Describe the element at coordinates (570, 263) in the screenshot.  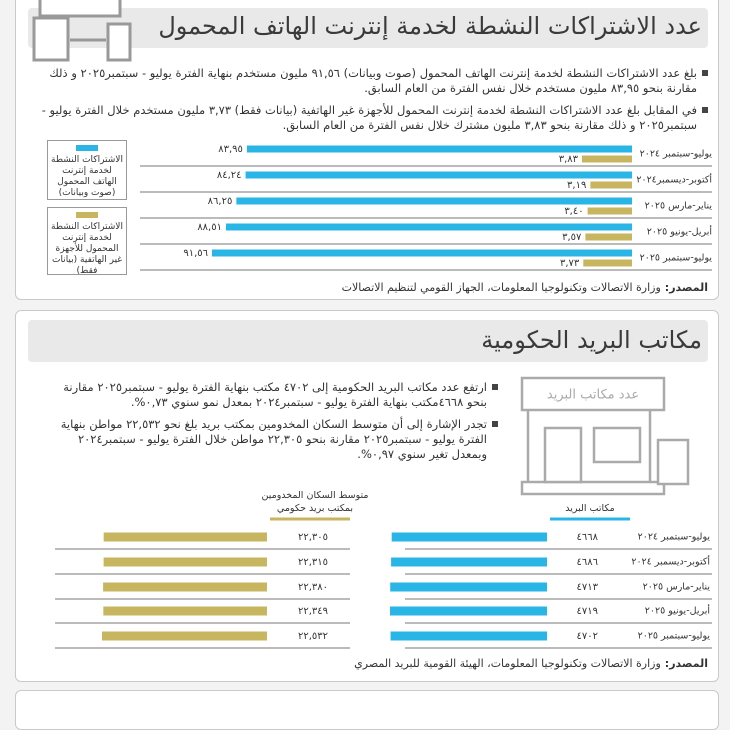
I see `value-label: ٣,٧٣` at that location.